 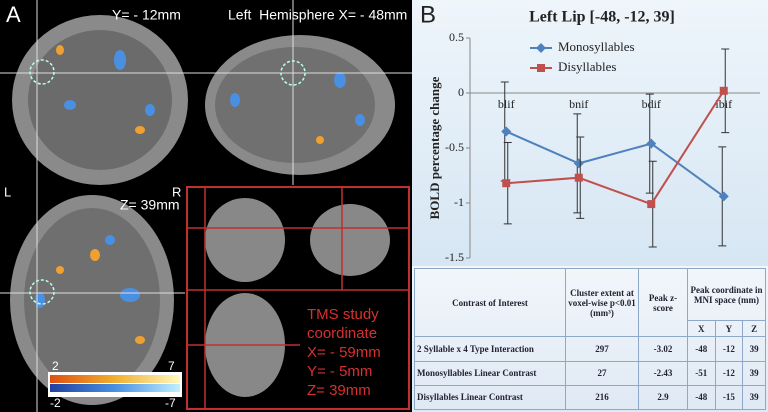 What do you see at coordinates (729, 329) in the screenshot?
I see `subheader-cell: Y` at bounding box center [729, 329].